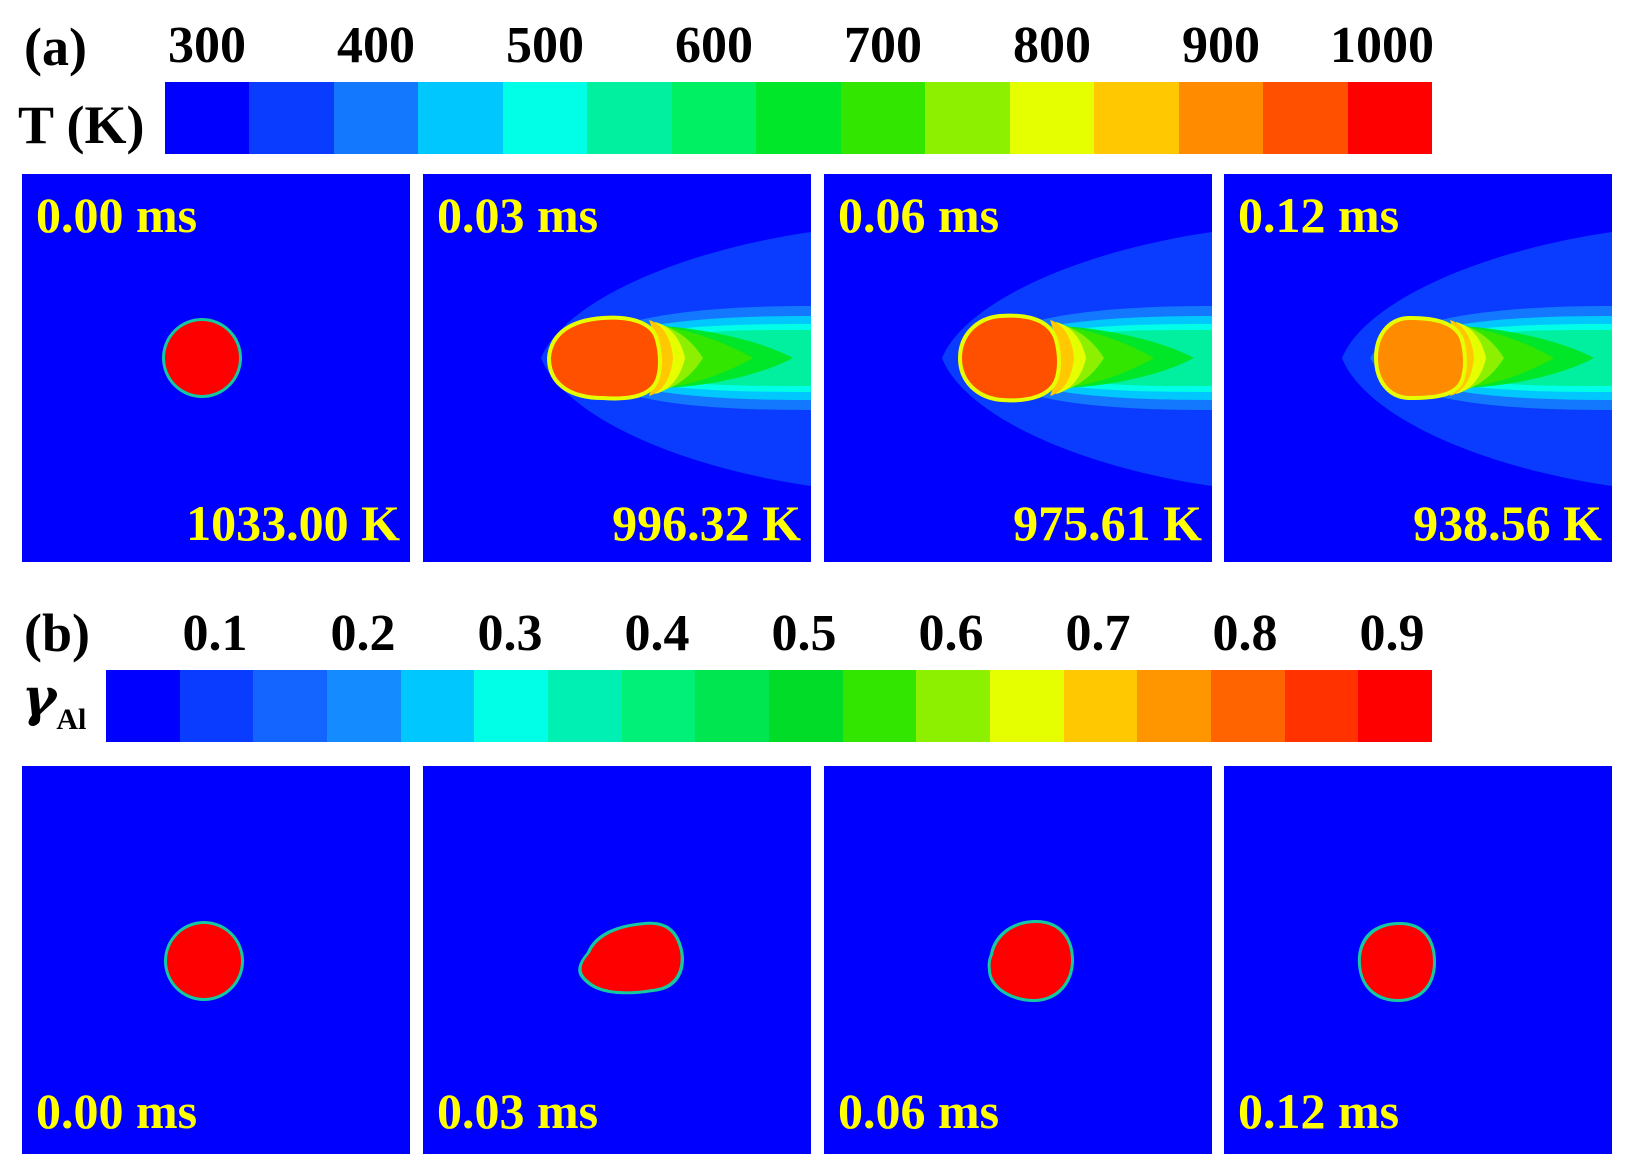  I want to click on droplet-temperature: 975.61 K, so click(1107, 523).